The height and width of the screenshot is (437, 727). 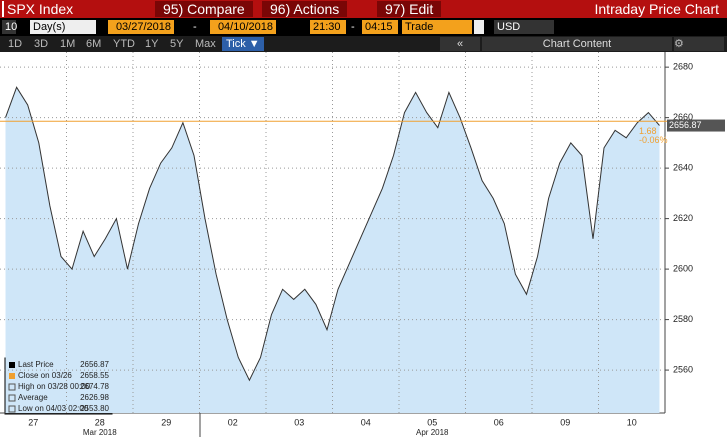 What do you see at coordinates (363, 44) in the screenshot?
I see `range-bar: 1D 3D 1M 6M YTD 1Y 5Y Max Tick ▼ «Chart Content ⚙` at bounding box center [363, 44].